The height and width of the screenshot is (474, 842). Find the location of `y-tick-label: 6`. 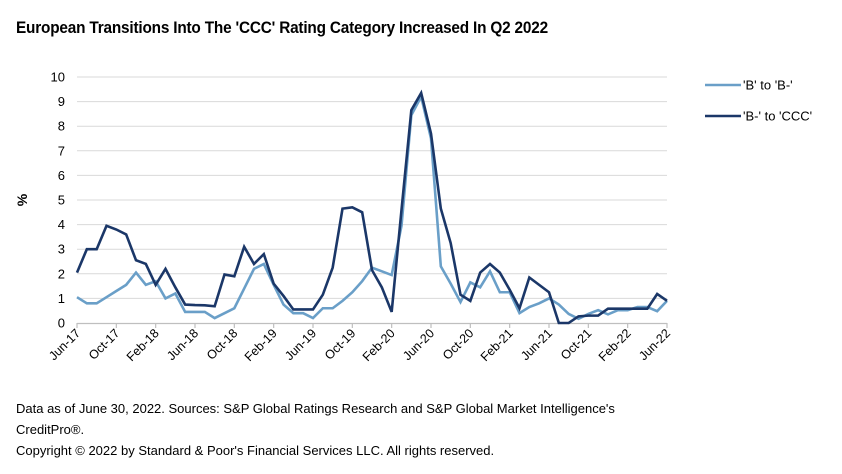

y-tick-label: 6 is located at coordinates (61, 175).